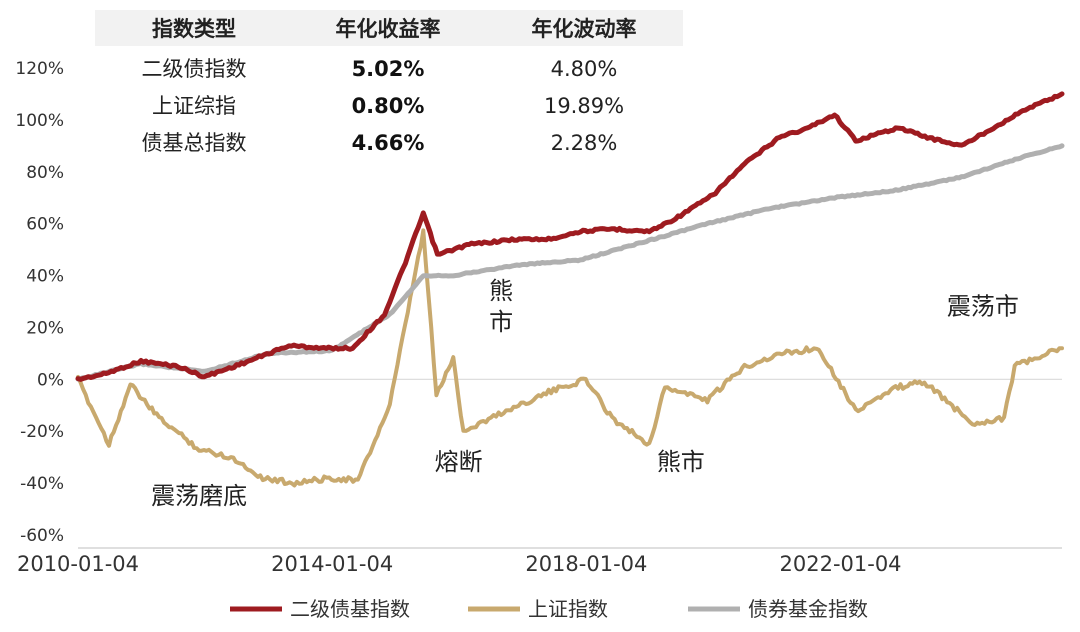 This screenshot has height=632, width=1080. I want to click on x-tick-label: 2018-01-04, so click(586, 564).